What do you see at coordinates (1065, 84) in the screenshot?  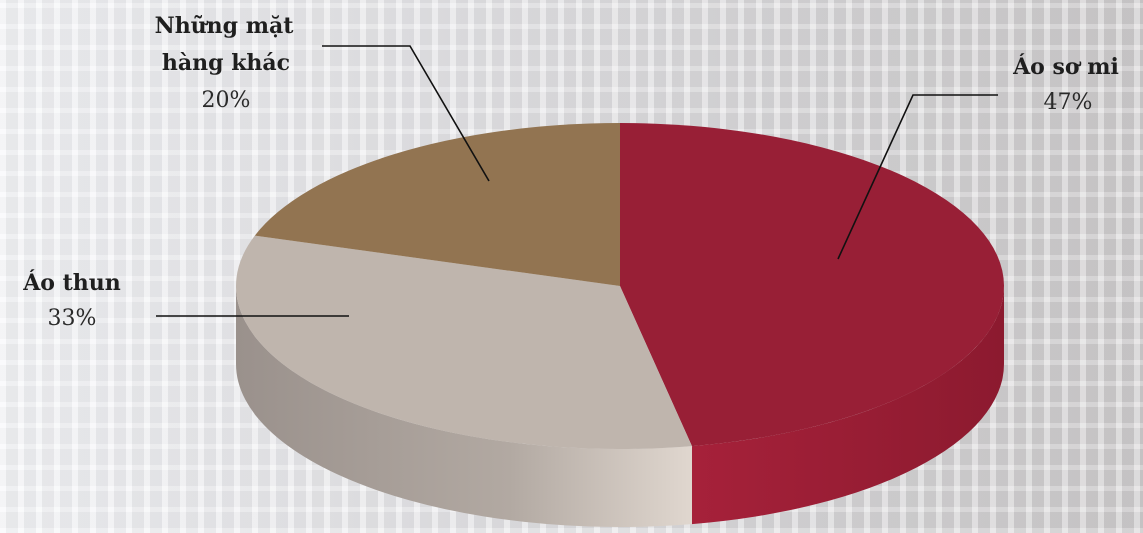 I see `label-ao-so-mi: Áo sơ mi 47%` at bounding box center [1065, 84].